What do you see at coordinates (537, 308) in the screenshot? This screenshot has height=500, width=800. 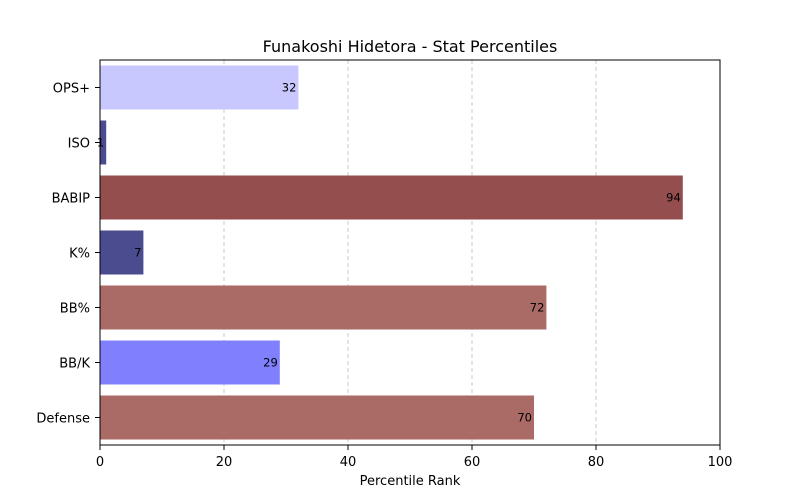 I see `bar-value-label: 72` at bounding box center [537, 308].